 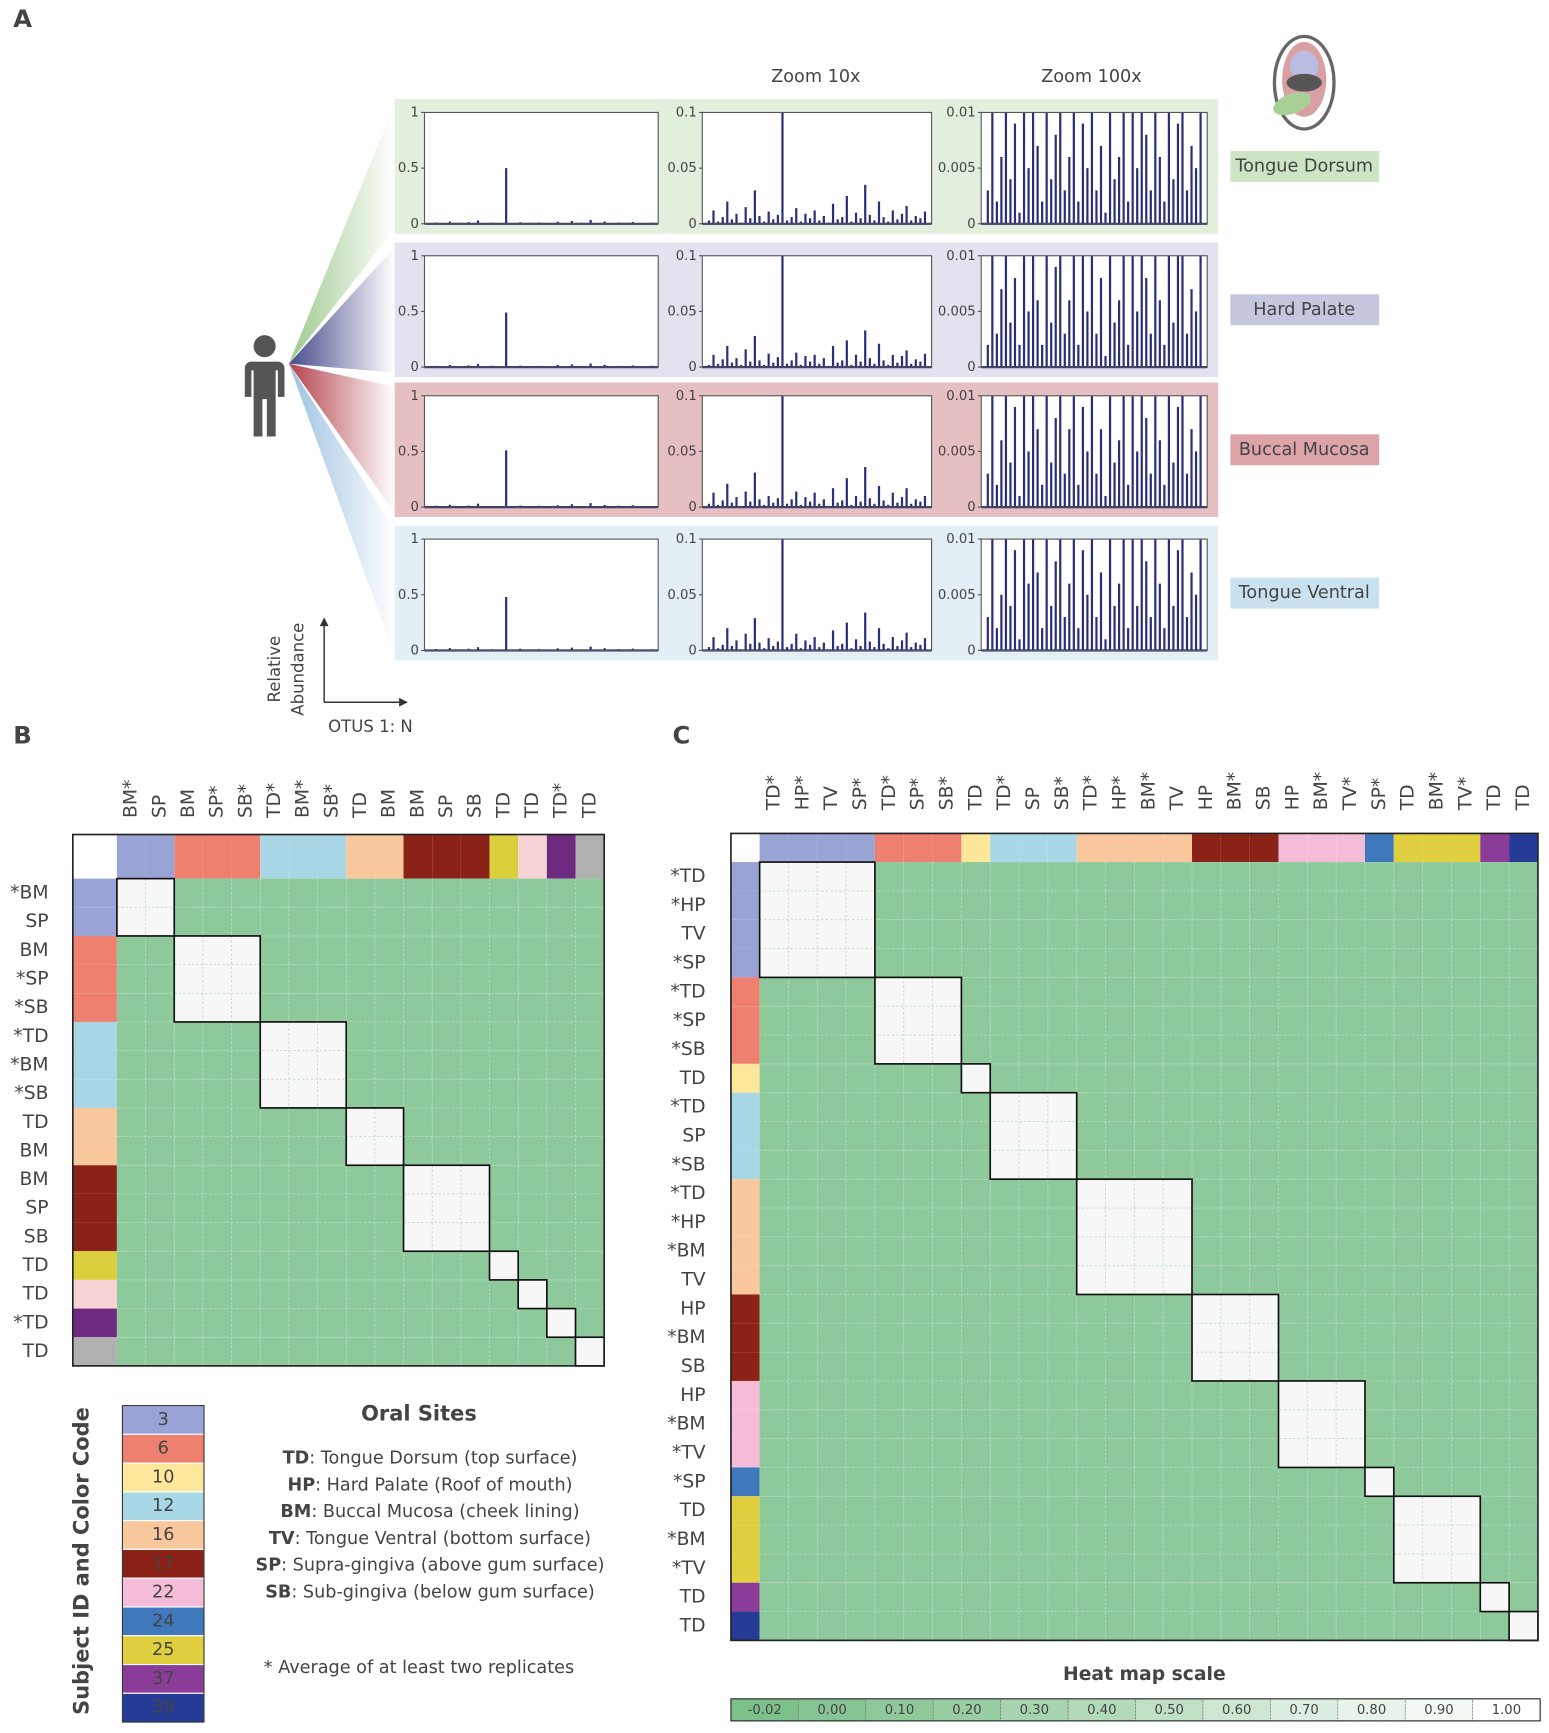 I want to click on row-label: *TD, so click(x=687, y=1193).